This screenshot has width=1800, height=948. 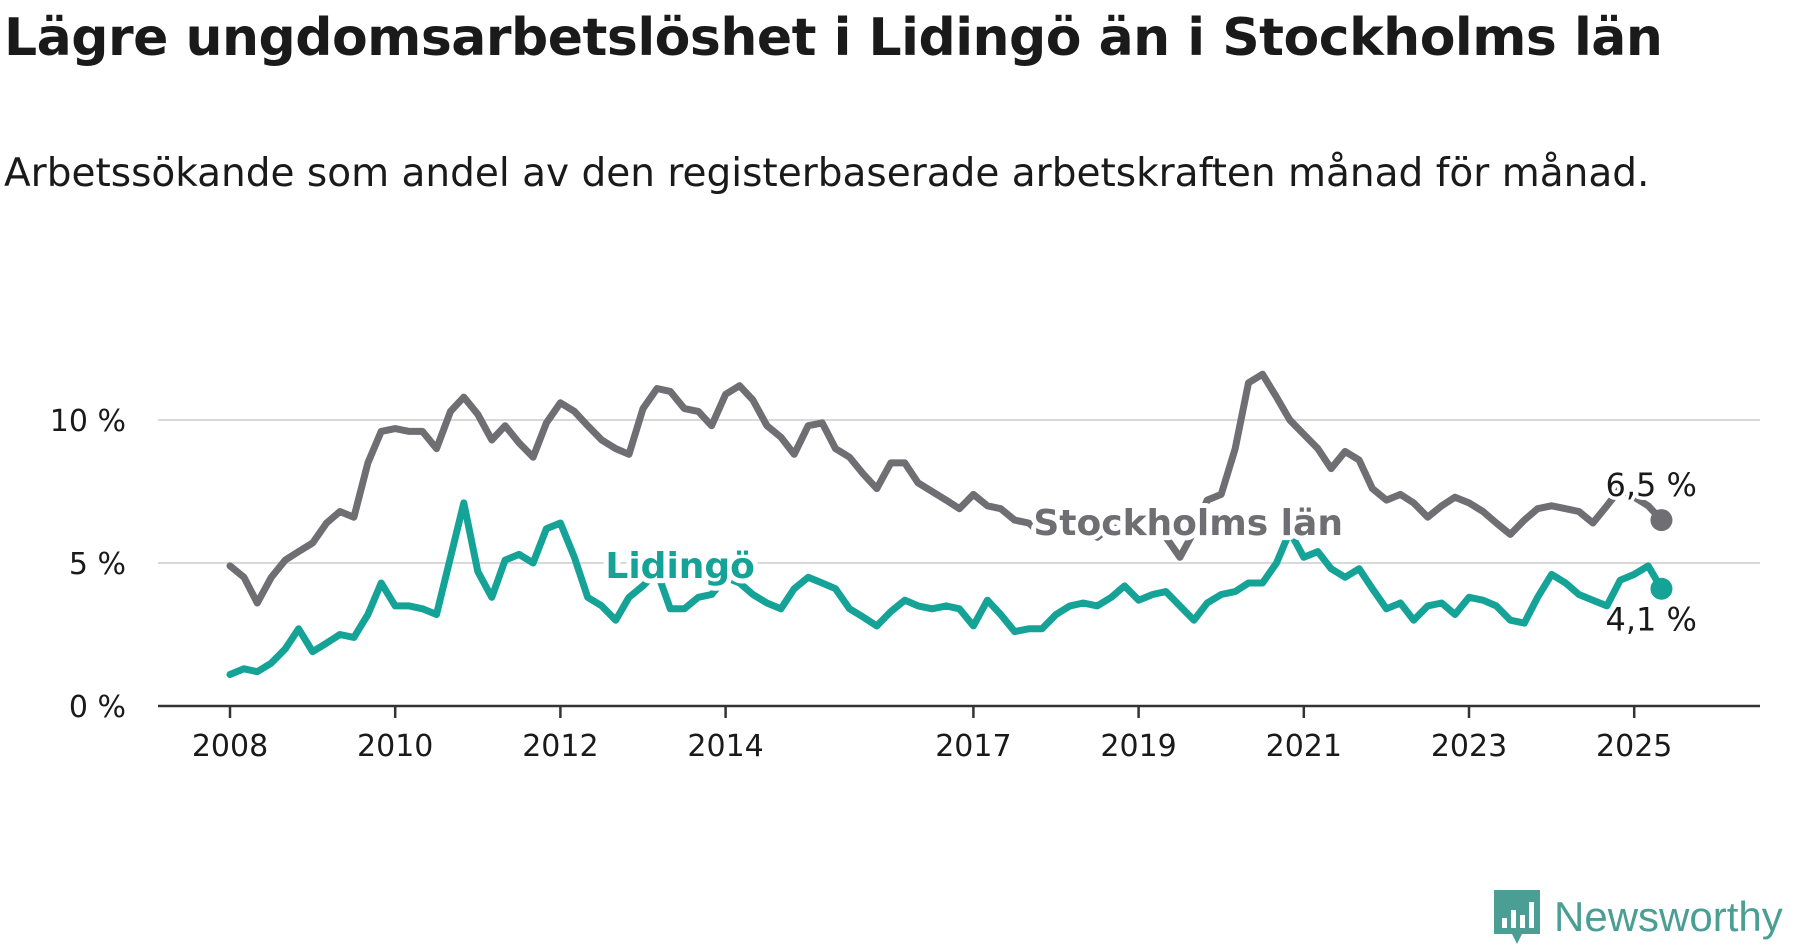 What do you see at coordinates (1668, 916) in the screenshot?
I see `brand-name: Newsworthy` at bounding box center [1668, 916].